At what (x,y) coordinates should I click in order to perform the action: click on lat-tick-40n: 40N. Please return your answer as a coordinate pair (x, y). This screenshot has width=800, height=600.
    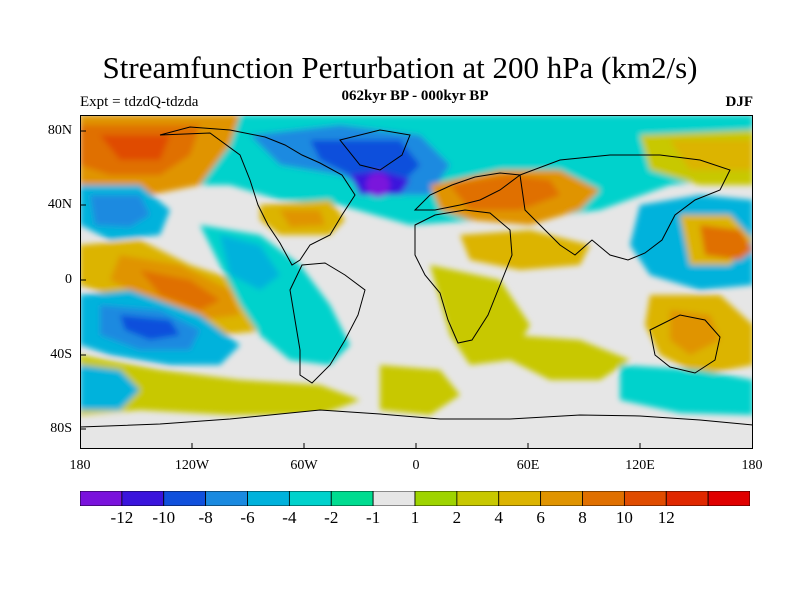
    Looking at the image, I should click on (59, 204).